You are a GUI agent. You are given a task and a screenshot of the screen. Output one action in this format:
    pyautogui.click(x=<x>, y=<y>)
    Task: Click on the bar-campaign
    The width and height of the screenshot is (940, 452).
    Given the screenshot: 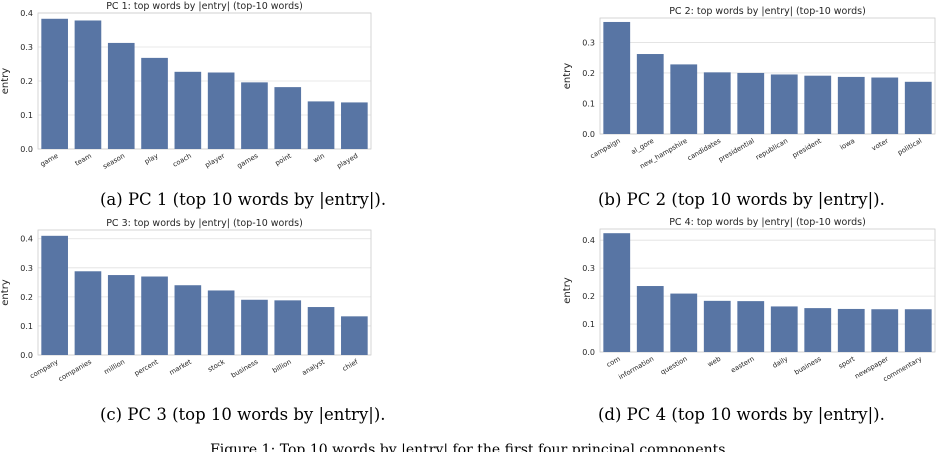 What is the action you would take?
    pyautogui.click(x=617, y=77)
    